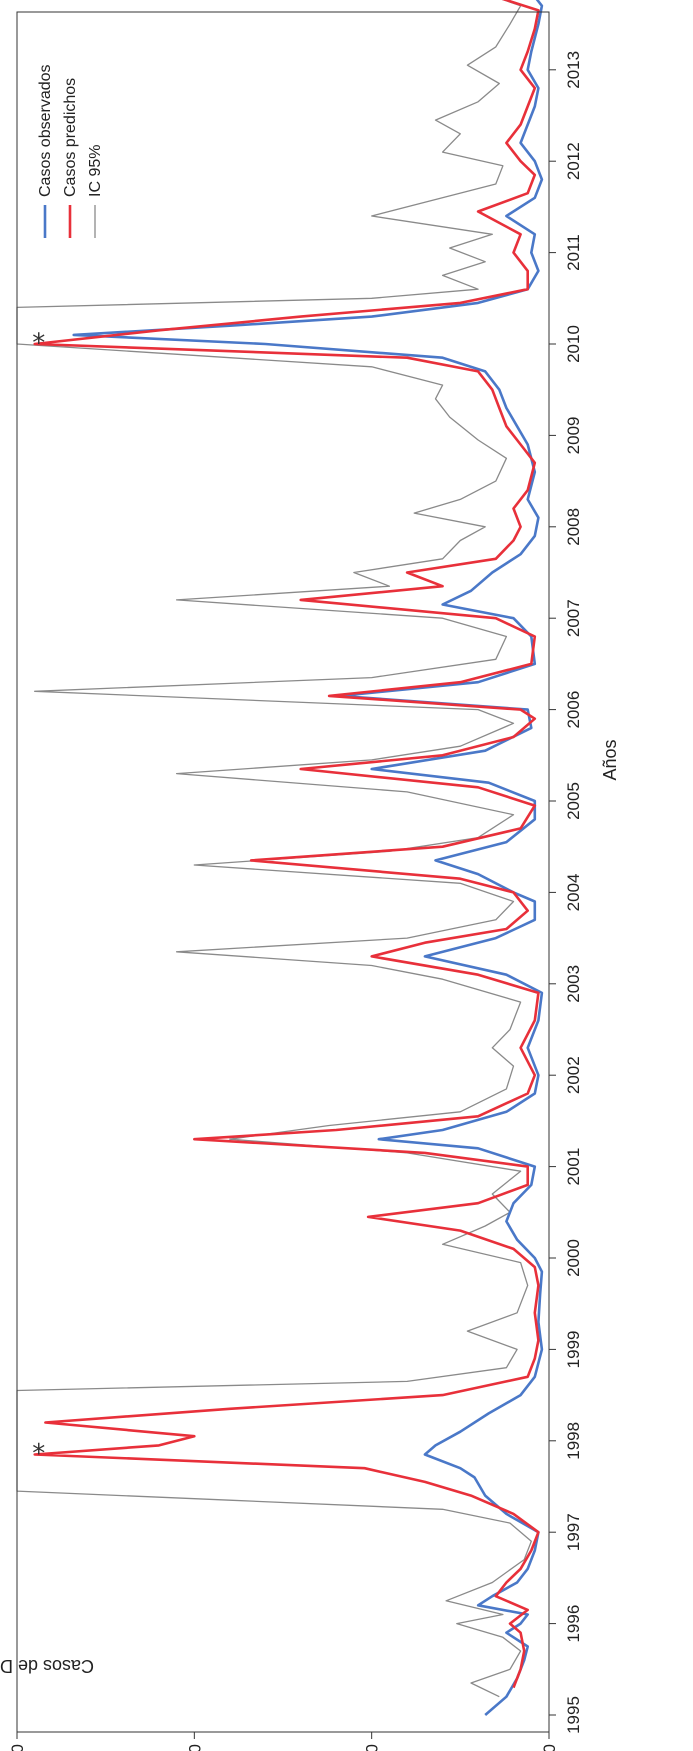  Describe the element at coordinates (573, 435) in the screenshot. I see `x-tick-label: 2009` at that location.